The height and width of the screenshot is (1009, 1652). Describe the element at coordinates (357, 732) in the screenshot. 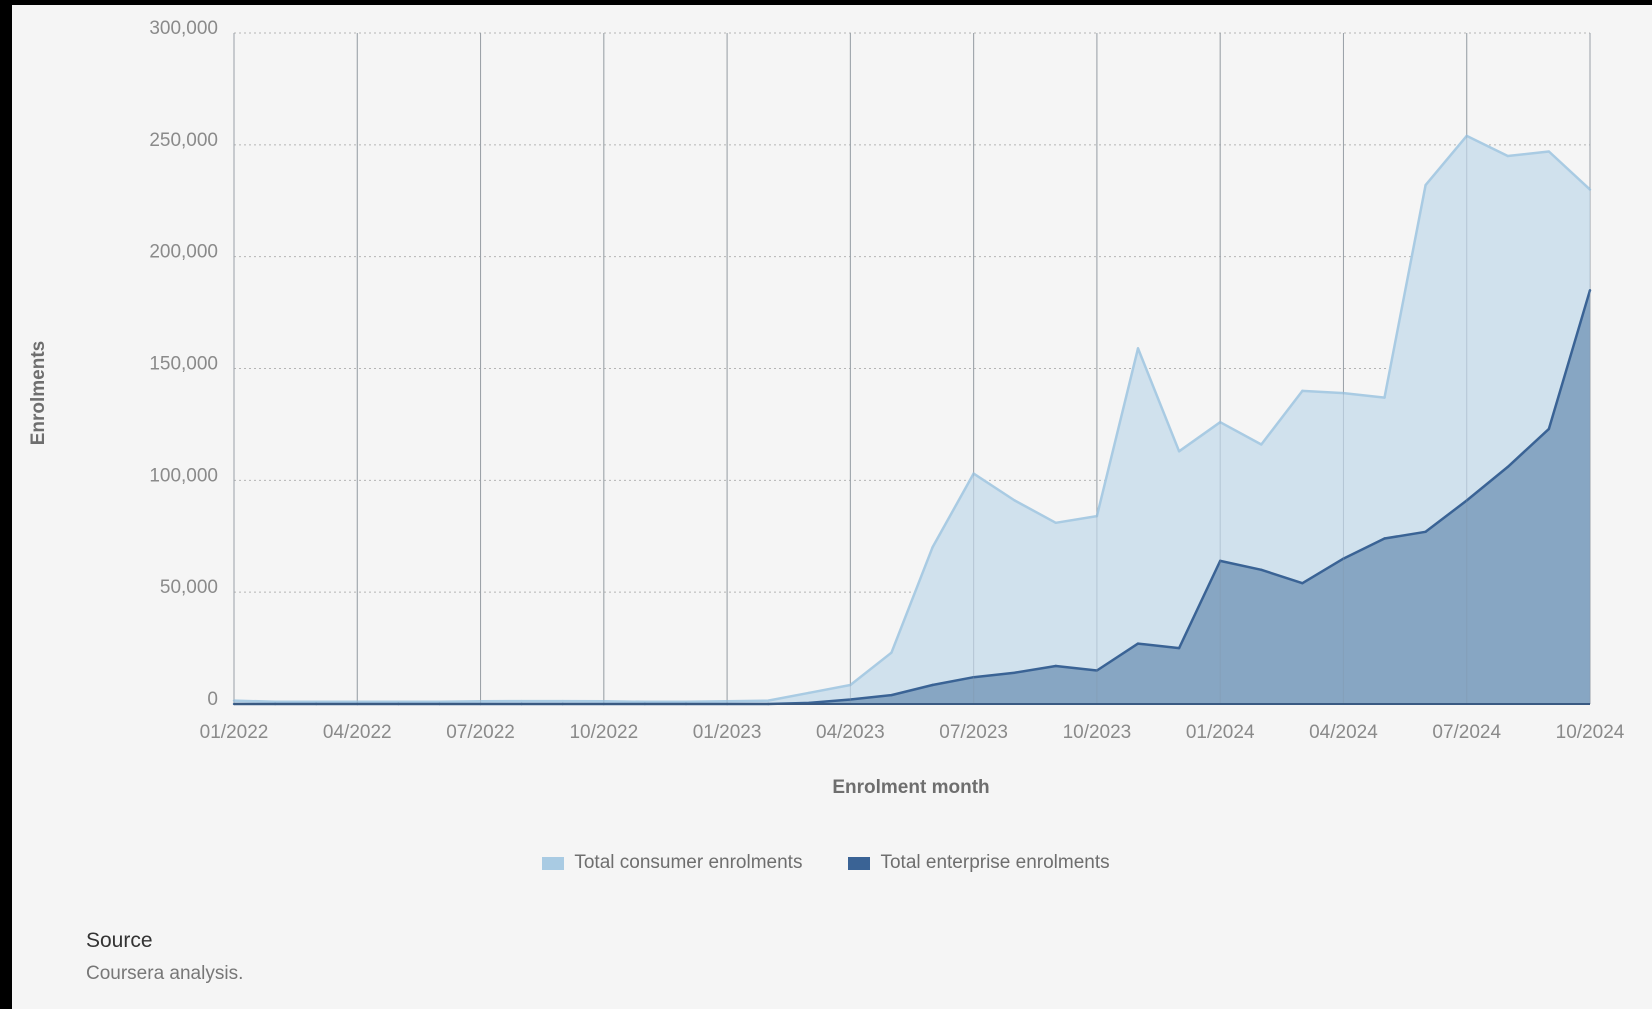

I see `x-tick-label: 04/2022` at that location.